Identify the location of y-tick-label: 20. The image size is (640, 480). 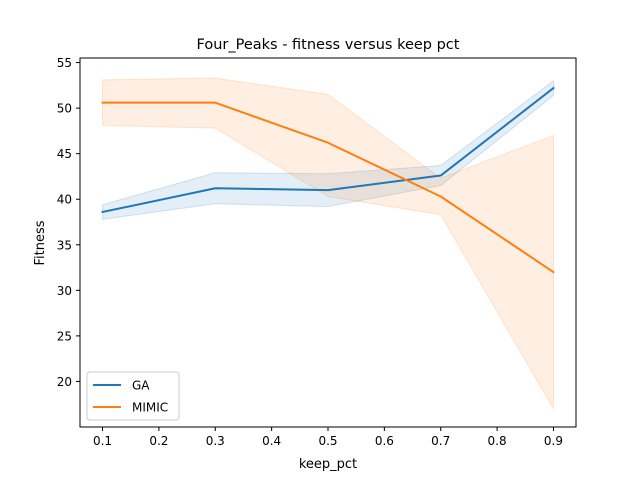
(64, 382).